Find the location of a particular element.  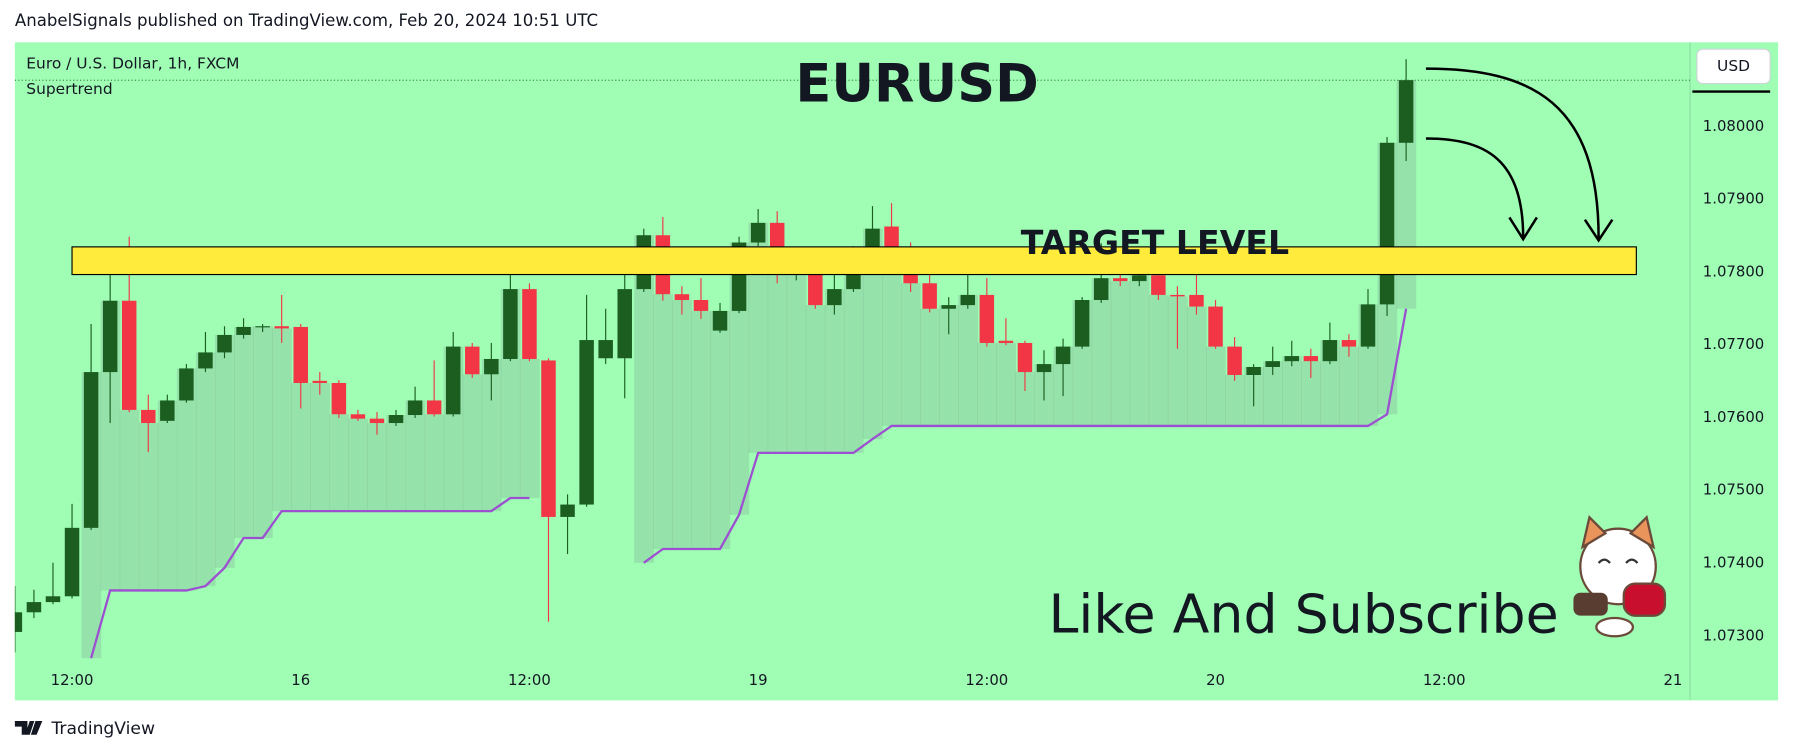

currency-label: USD is located at coordinates (1733, 66).